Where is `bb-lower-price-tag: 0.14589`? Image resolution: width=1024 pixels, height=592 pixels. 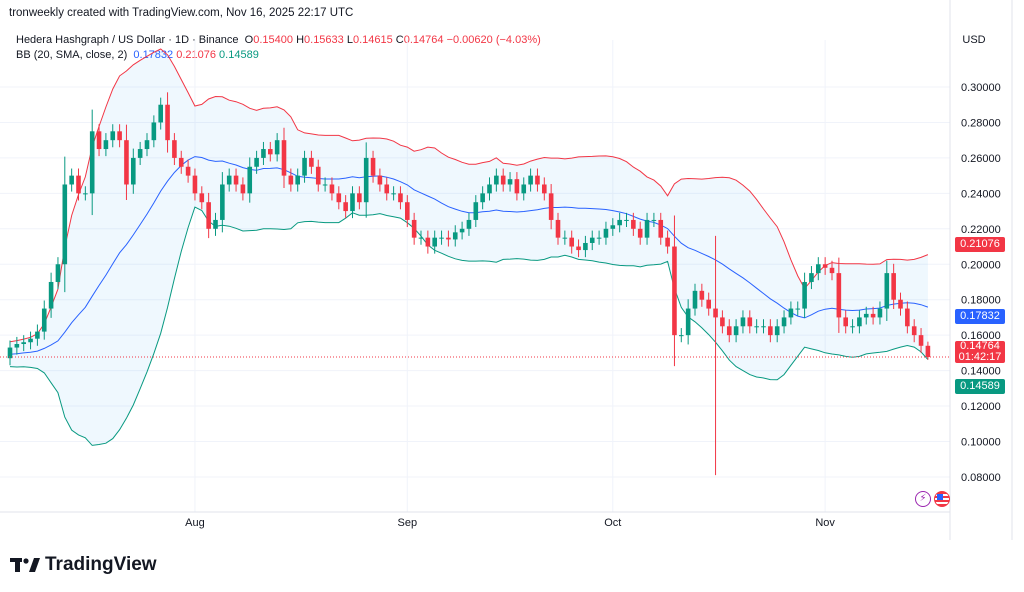
bb-lower-price-tag: 0.14589 is located at coordinates (980, 386).